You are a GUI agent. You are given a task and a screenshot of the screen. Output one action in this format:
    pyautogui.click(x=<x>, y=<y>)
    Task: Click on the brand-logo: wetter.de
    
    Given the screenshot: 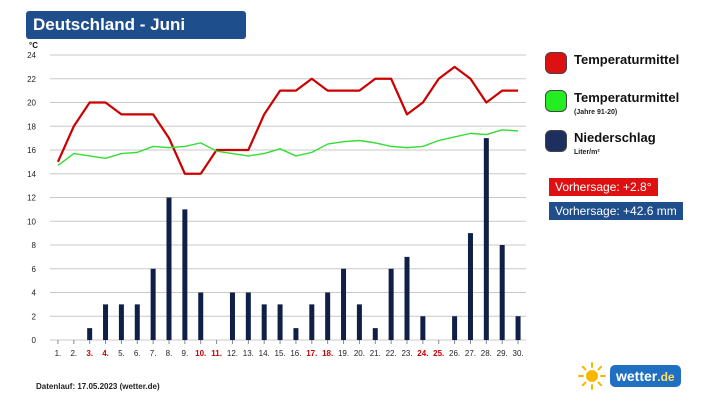 What is the action you would take?
    pyautogui.click(x=629, y=376)
    